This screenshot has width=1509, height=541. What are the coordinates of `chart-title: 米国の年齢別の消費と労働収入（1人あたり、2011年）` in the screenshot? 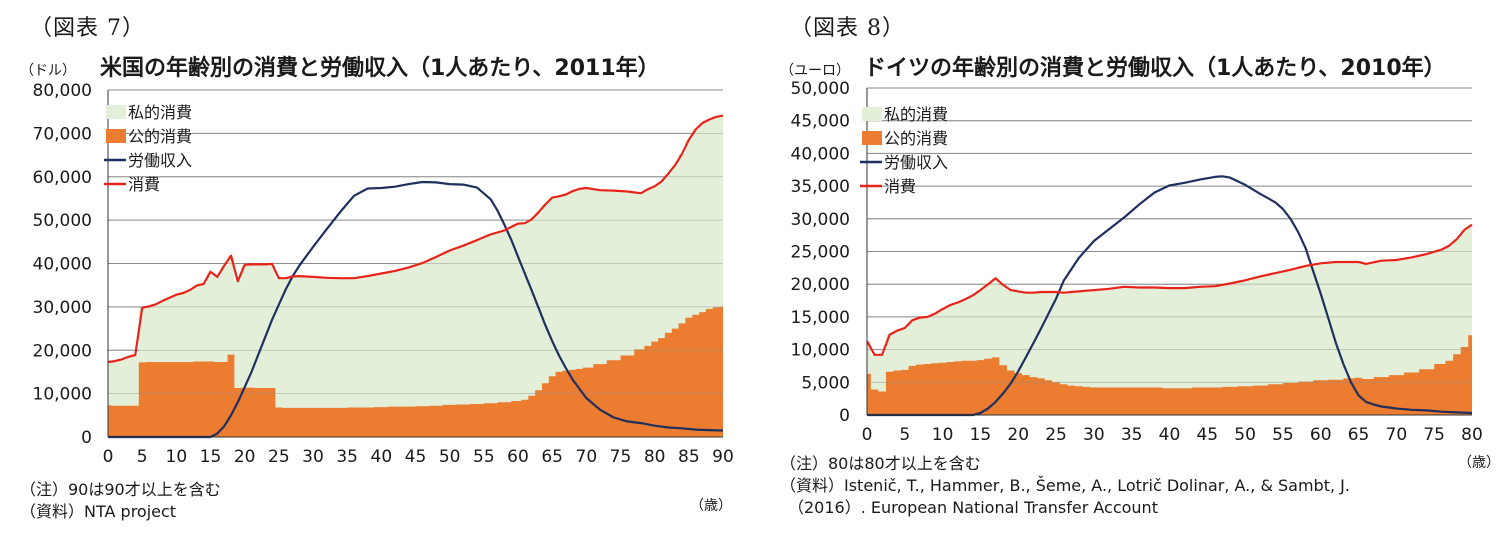 It's located at (380, 68).